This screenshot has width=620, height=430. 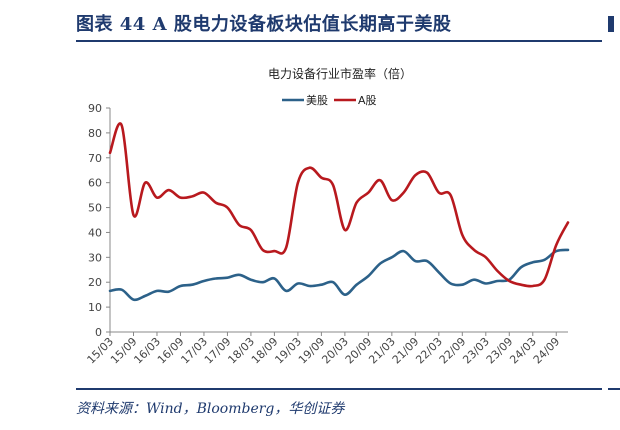 I want to click on y-tick-label: 40, so click(x=95, y=232).